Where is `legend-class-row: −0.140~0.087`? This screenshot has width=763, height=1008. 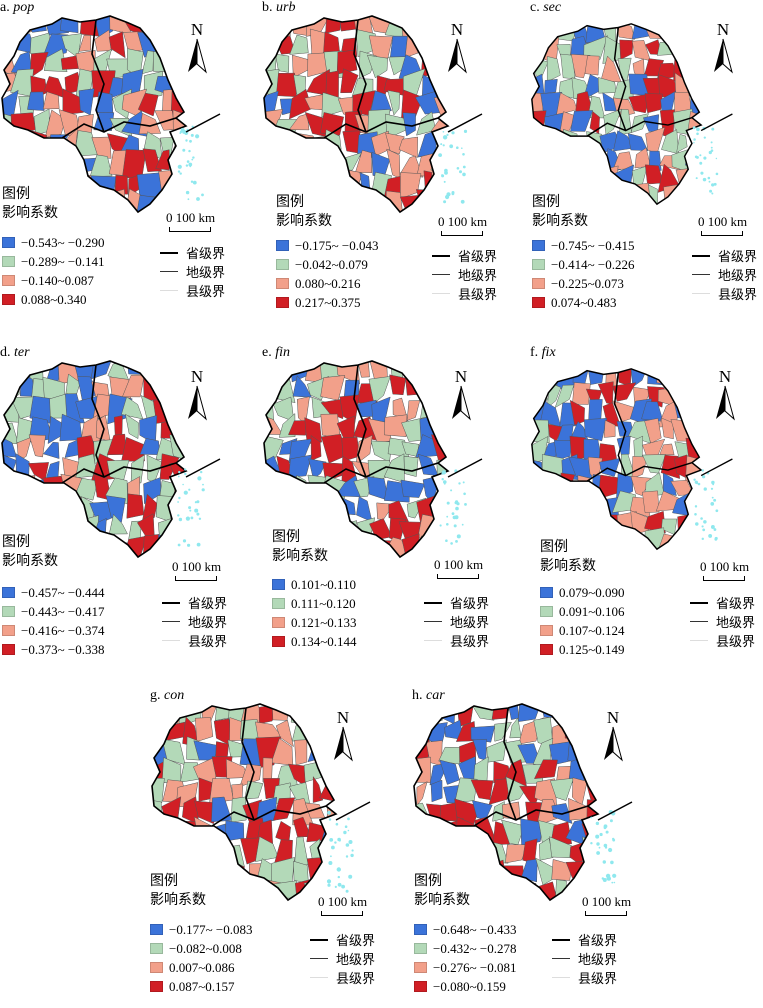
legend-class-row: −0.140~0.087 is located at coordinates (53, 280).